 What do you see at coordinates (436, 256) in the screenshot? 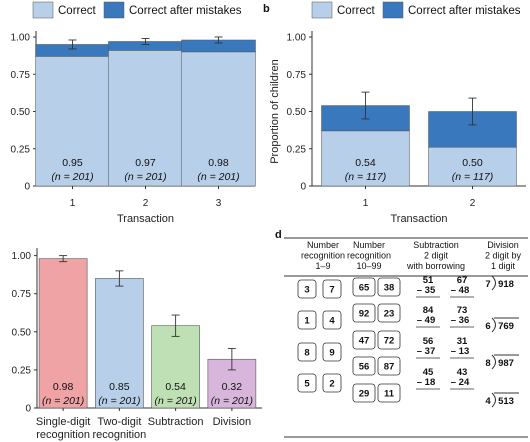
I see `table-header: 2 digit` at bounding box center [436, 256].